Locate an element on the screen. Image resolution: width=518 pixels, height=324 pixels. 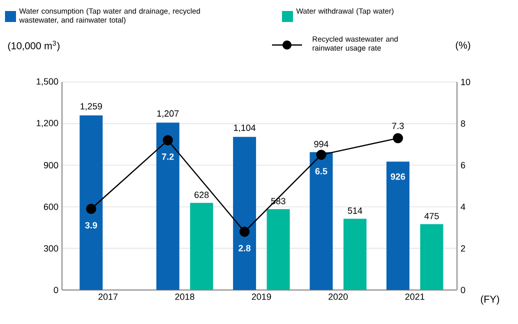
y2-tick-label: 8 is located at coordinates (463, 123).